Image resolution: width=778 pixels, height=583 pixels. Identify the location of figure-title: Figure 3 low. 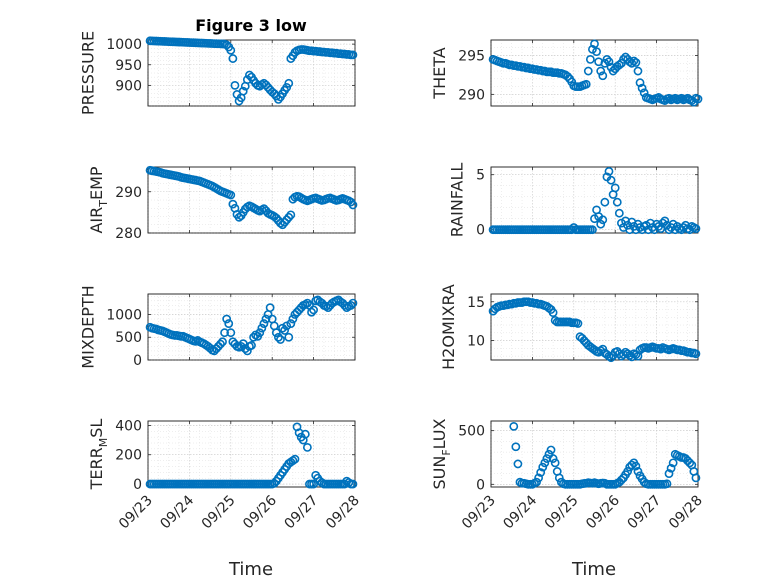
(251, 25).